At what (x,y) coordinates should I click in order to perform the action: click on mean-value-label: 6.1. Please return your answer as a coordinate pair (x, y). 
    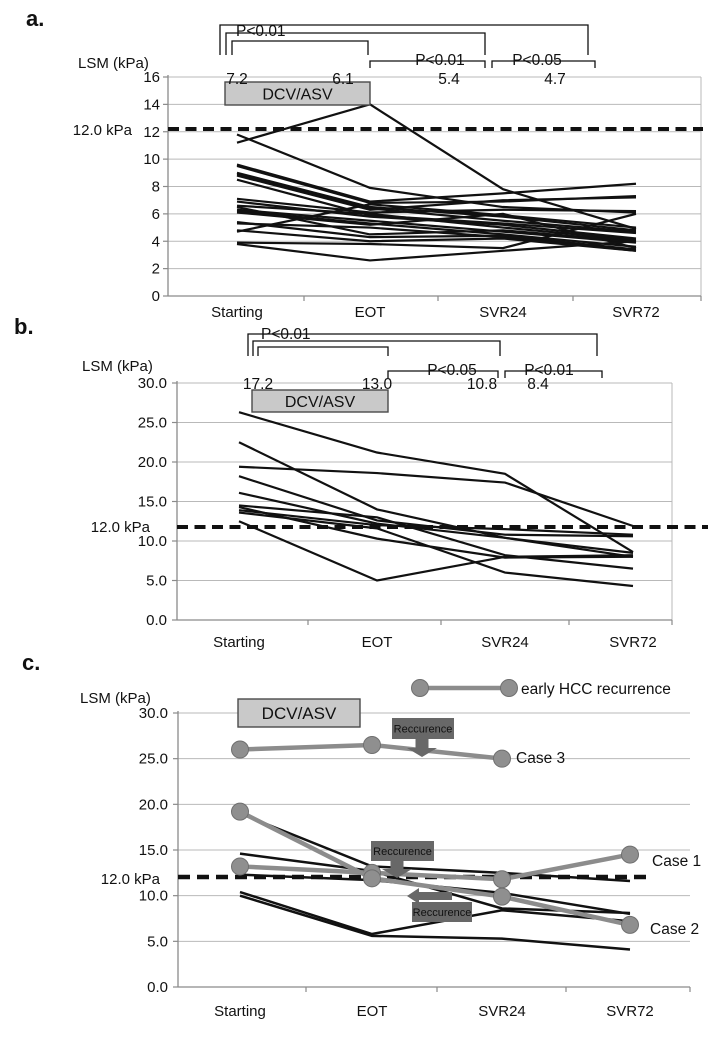
    Looking at the image, I should click on (343, 79).